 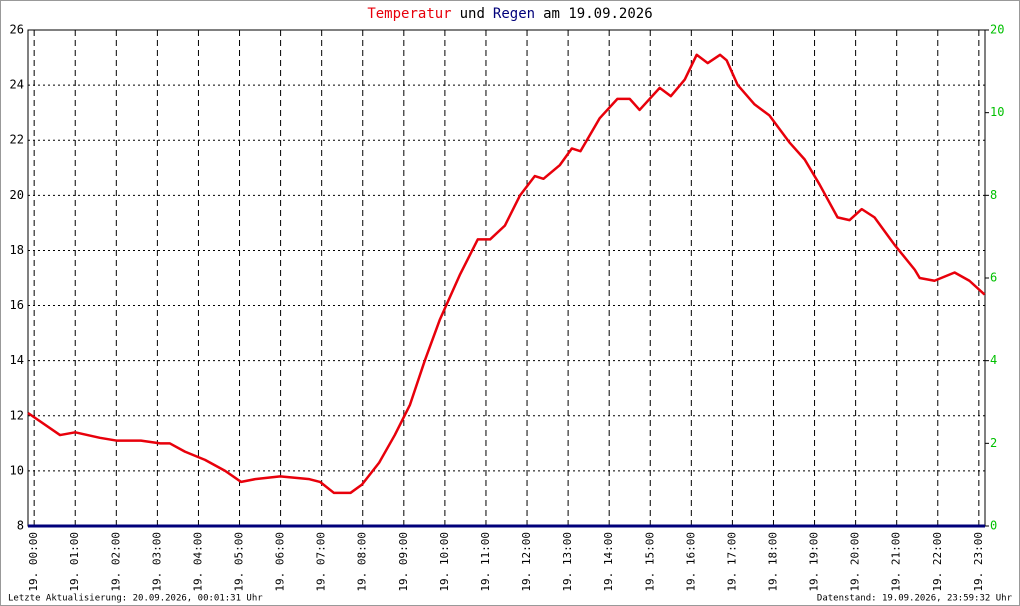 What do you see at coordinates (855, 562) in the screenshot?
I see `x-tick-label: 19. 20:00` at bounding box center [855, 562].